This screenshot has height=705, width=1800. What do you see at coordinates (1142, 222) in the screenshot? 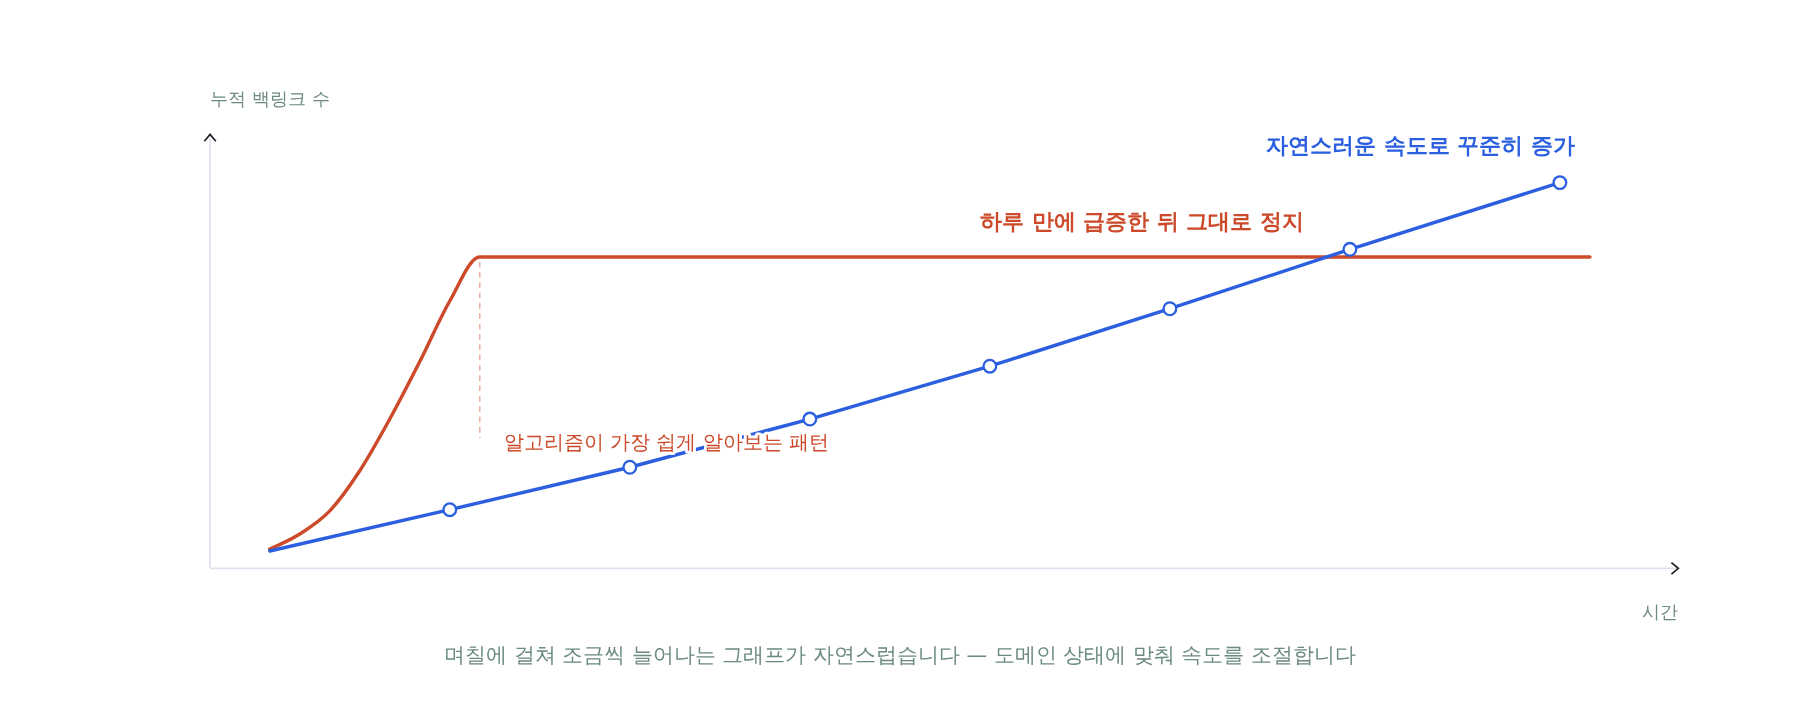
I see `series-label: 하루 만에 급증한 뒤 그대로 정지` at bounding box center [1142, 222].